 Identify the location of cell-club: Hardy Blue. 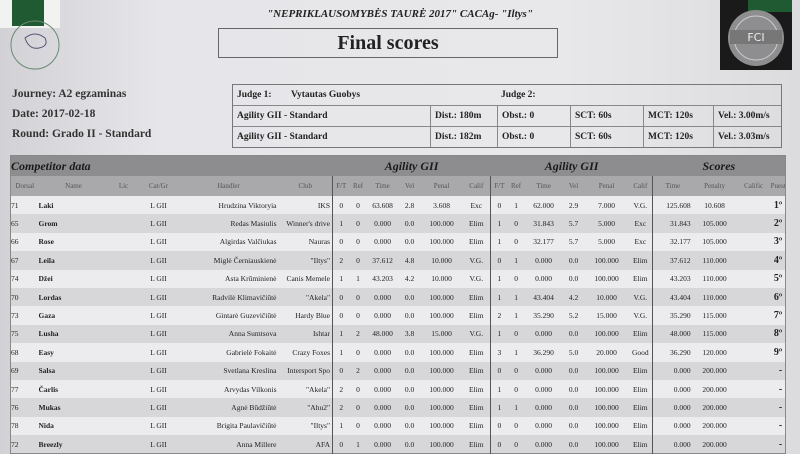
(313, 316).